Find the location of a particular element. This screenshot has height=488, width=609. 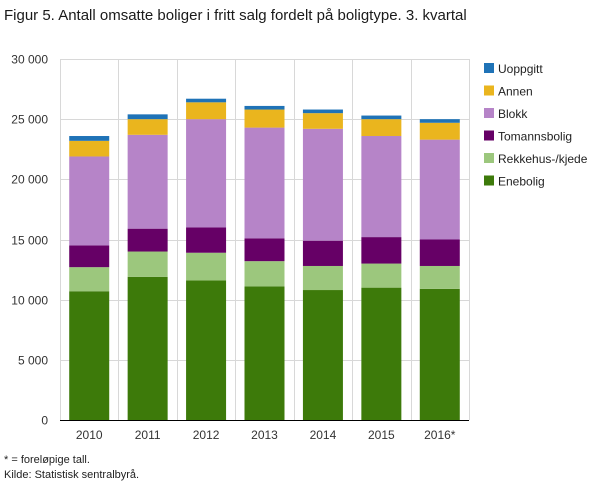

bar-2011-tomannsbolig is located at coordinates (147, 240).